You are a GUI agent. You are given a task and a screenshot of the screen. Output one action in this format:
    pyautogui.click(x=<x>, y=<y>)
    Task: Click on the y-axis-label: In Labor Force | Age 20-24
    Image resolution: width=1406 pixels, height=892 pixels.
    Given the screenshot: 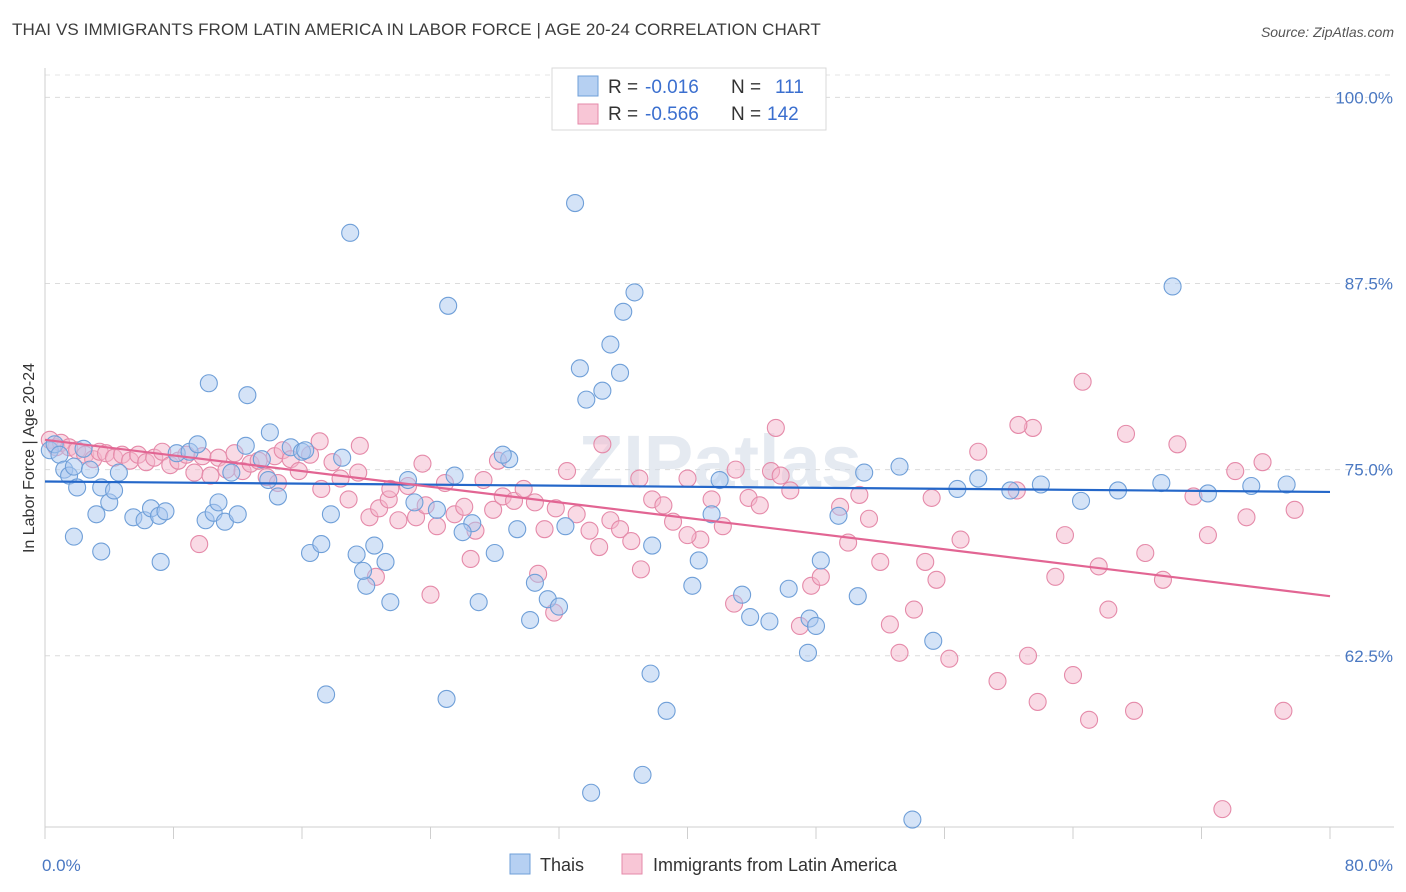 What is the action you would take?
    pyautogui.click(x=29, y=458)
    